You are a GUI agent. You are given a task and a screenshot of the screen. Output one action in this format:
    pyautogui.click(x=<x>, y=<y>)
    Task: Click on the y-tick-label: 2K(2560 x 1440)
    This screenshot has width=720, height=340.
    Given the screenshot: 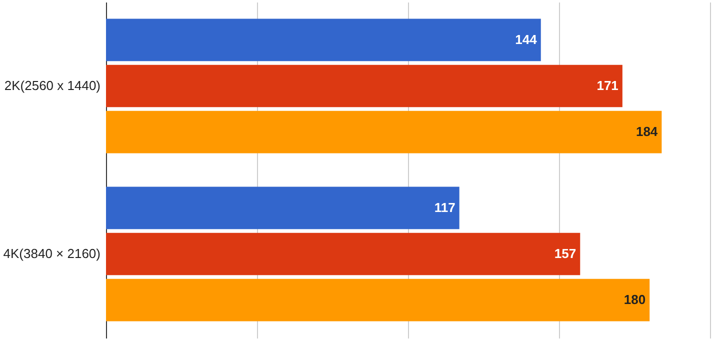 What is the action you would take?
    pyautogui.click(x=52, y=85)
    